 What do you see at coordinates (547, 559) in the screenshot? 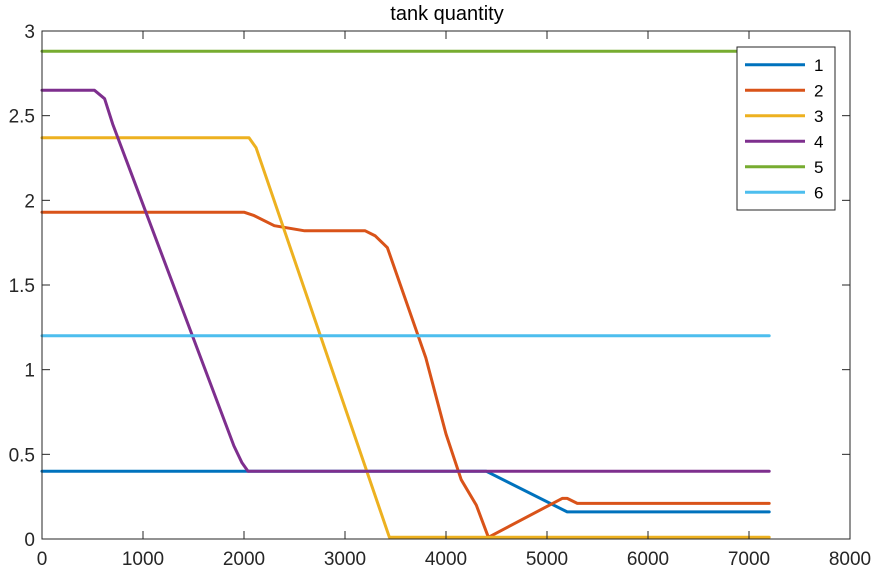
I see `x-tick-label: 5000` at bounding box center [547, 559].